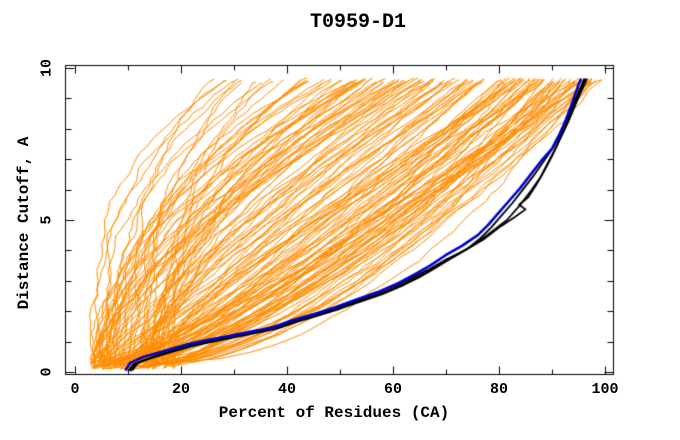 This screenshot has width=680, height=440. Describe the element at coordinates (47, 220) in the screenshot. I see `y-tick-label: 5` at that location.